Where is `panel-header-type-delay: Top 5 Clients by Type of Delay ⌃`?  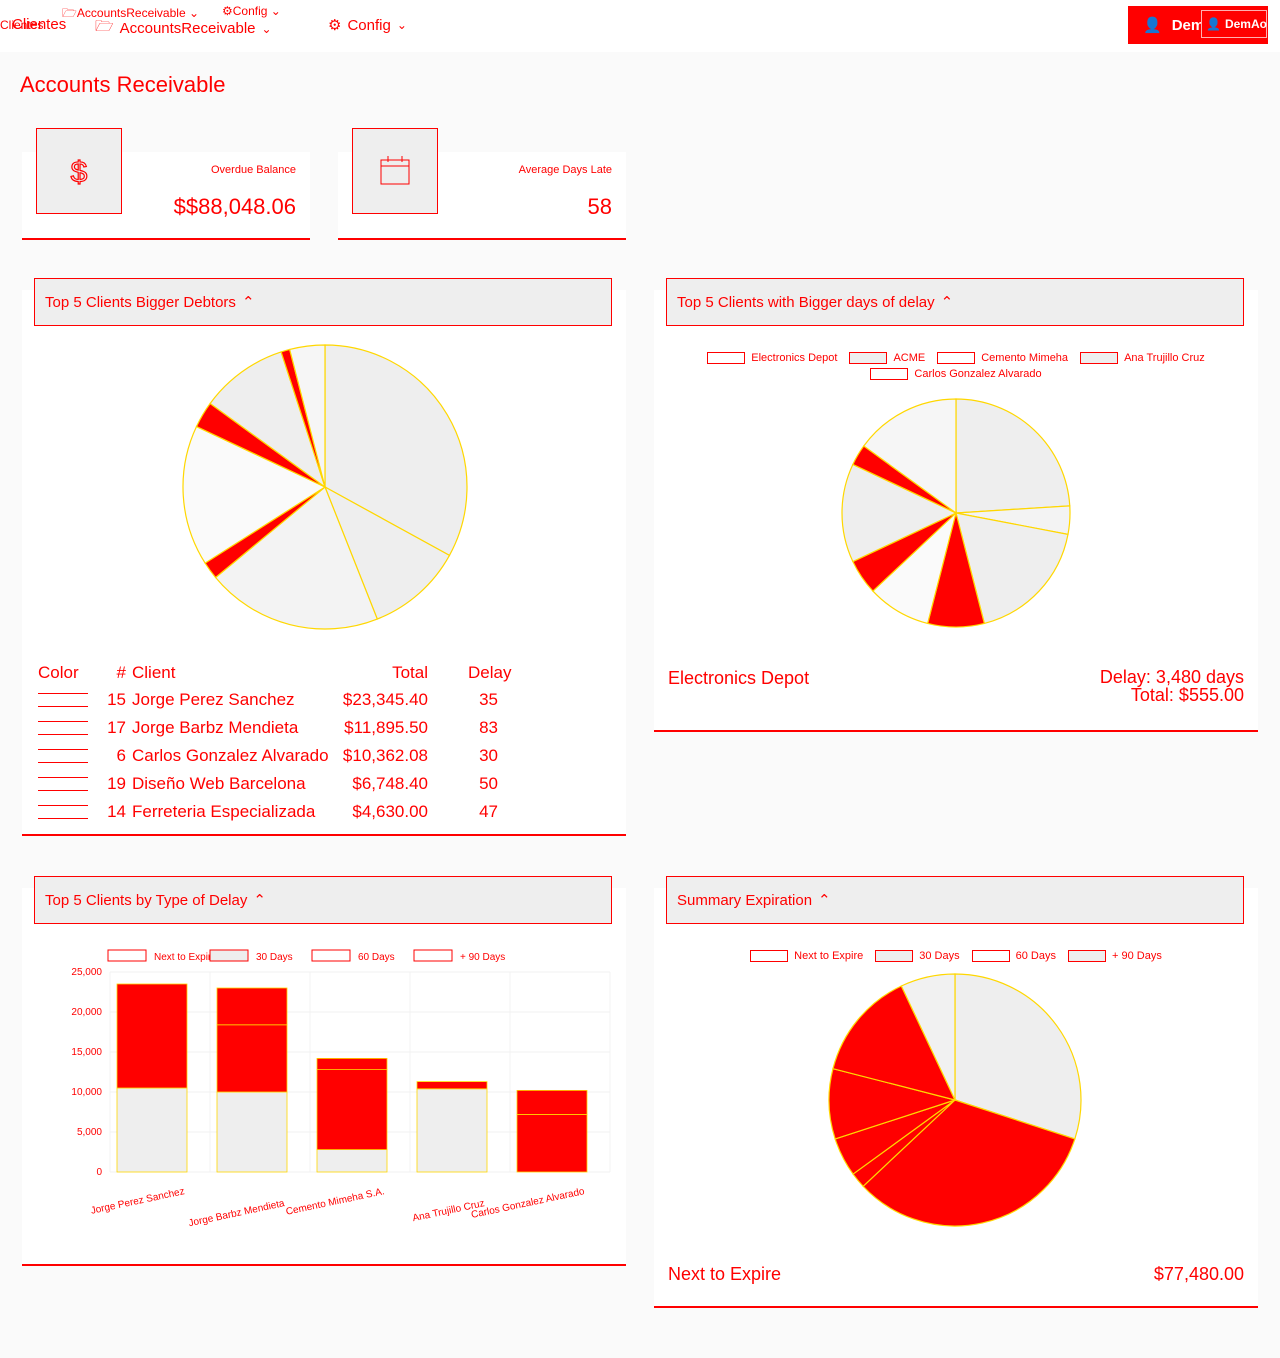
panel-header-type-delay: Top 5 Clients by Type of Delay ⌃ is located at coordinates (323, 900).